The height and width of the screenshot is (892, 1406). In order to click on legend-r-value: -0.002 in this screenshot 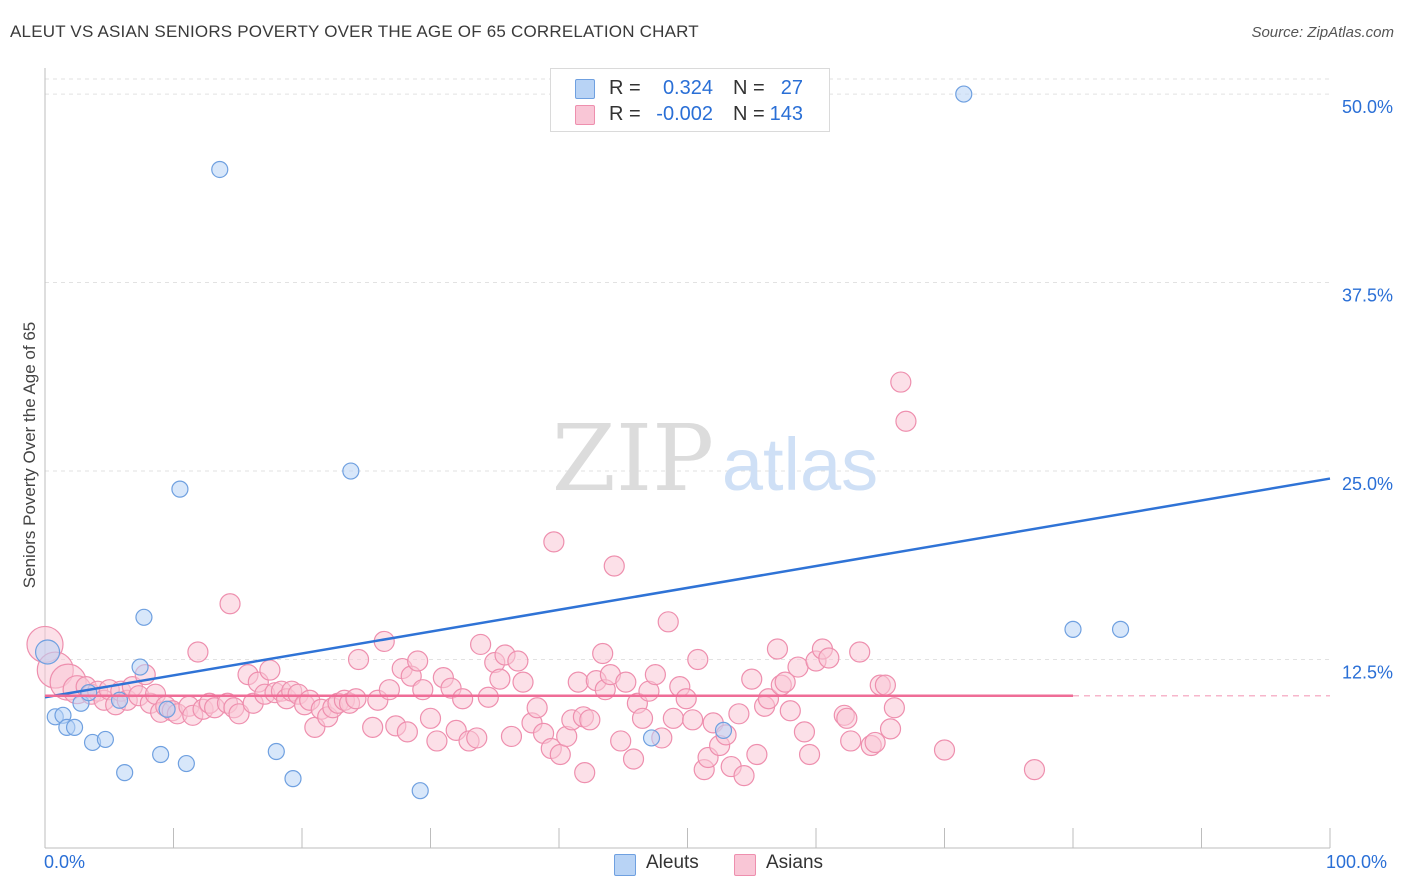, I will do `click(684, 114)`.